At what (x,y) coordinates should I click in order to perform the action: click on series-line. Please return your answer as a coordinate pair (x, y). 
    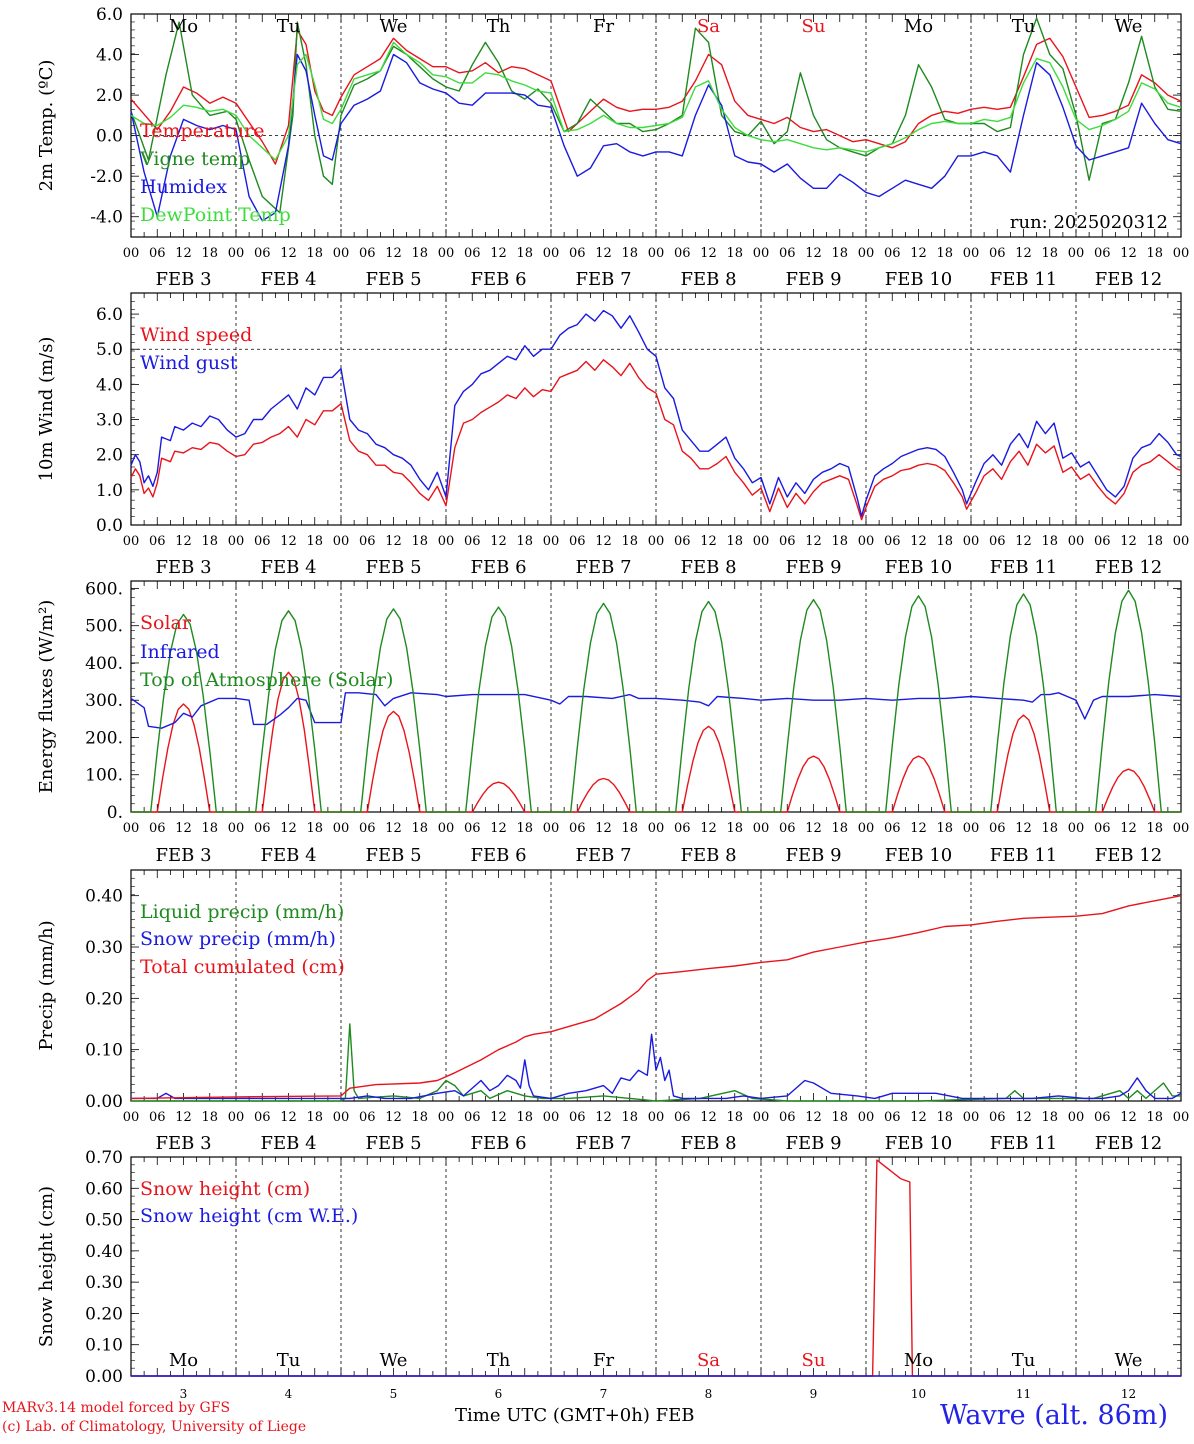
    Looking at the image, I should click on (656, 115).